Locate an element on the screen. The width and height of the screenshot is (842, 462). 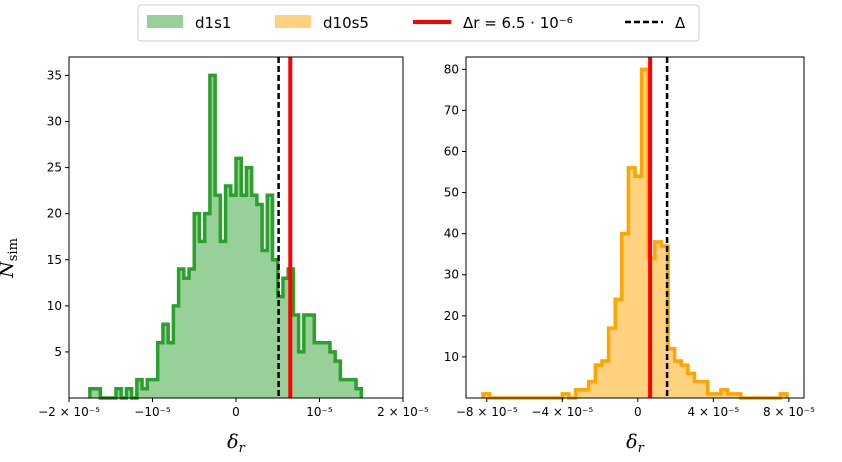
x-tick-label: −10⁻⁵ is located at coordinates (152, 412).